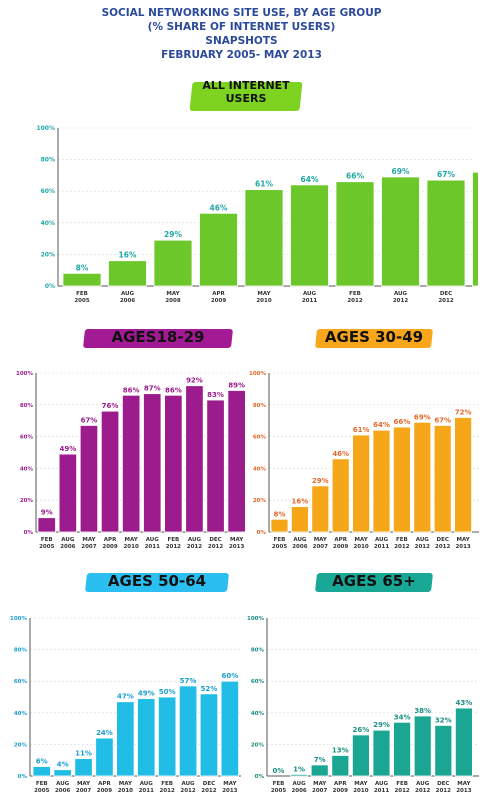  I want to click on data-label: 8%, so click(82, 267).